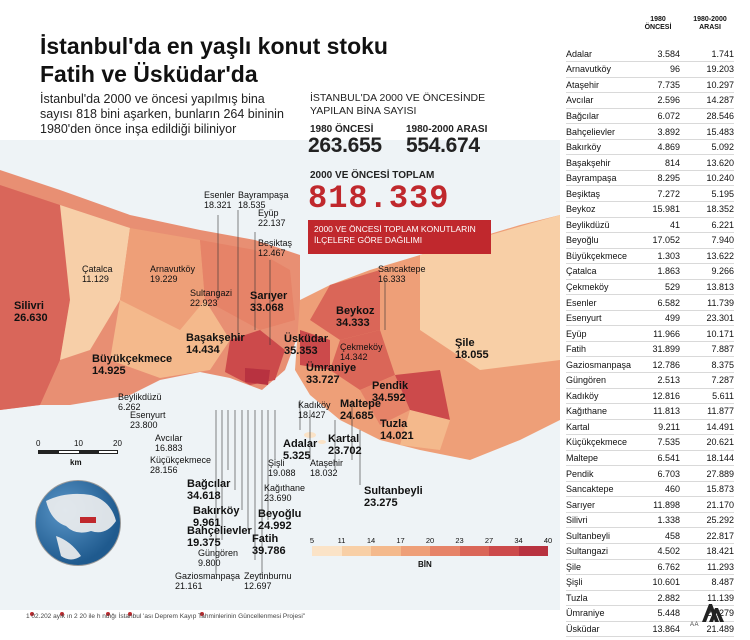 The height and width of the screenshot is (640, 750). Describe the element at coordinates (606, 85) in the screenshot. I see `district-cell: Ataşehir` at that location.